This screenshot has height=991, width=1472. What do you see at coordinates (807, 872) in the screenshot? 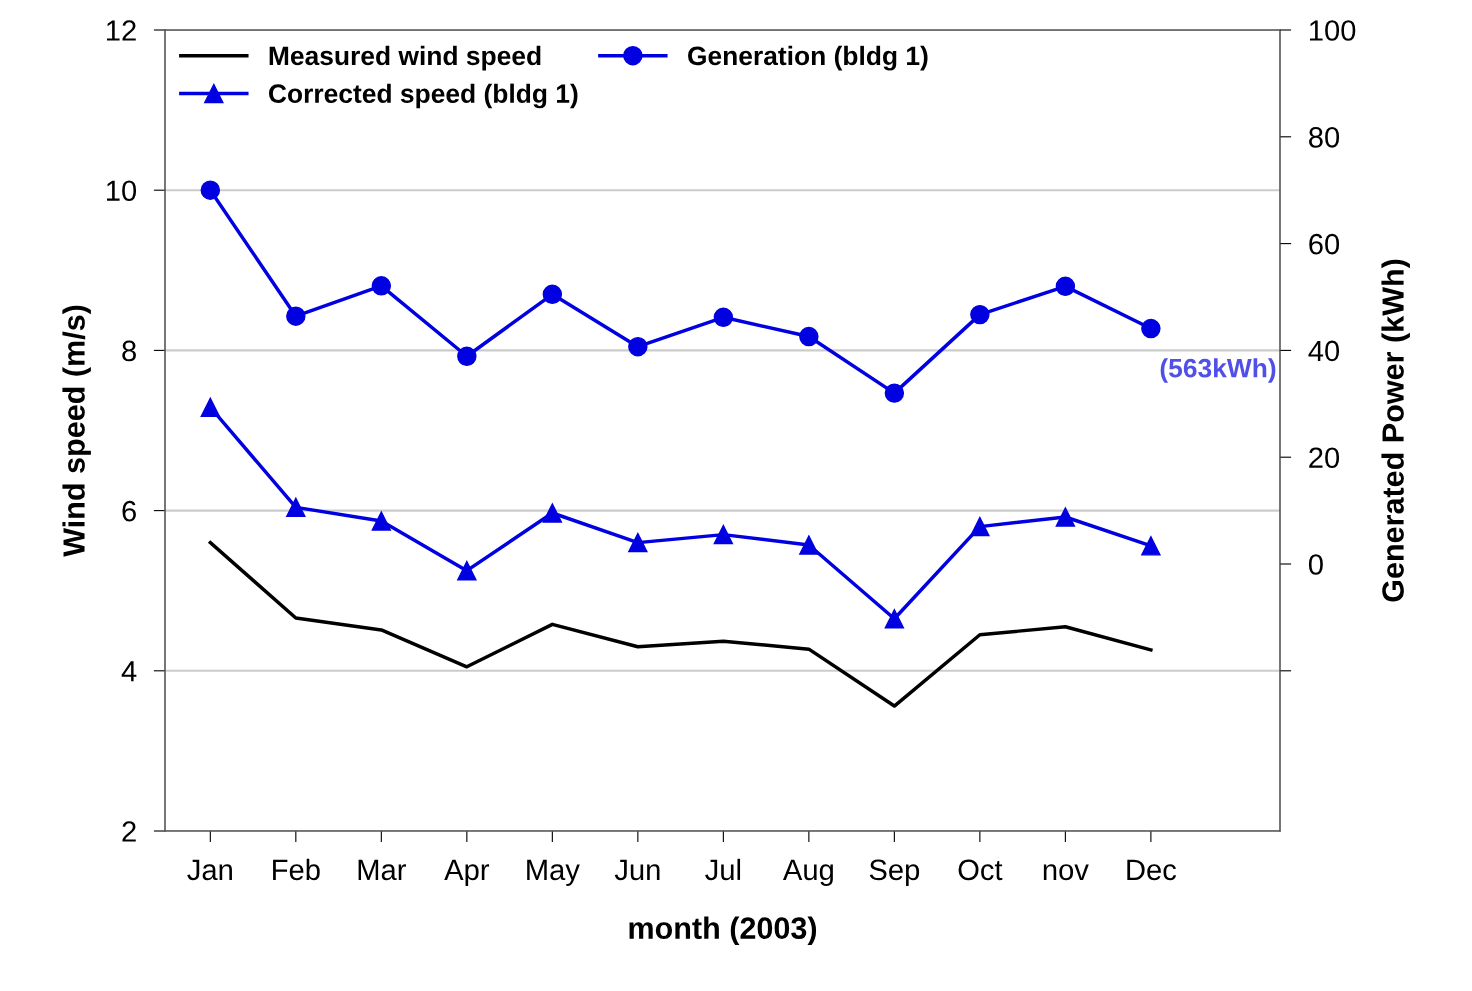
I see `x-tick-label: Aug` at bounding box center [807, 872].